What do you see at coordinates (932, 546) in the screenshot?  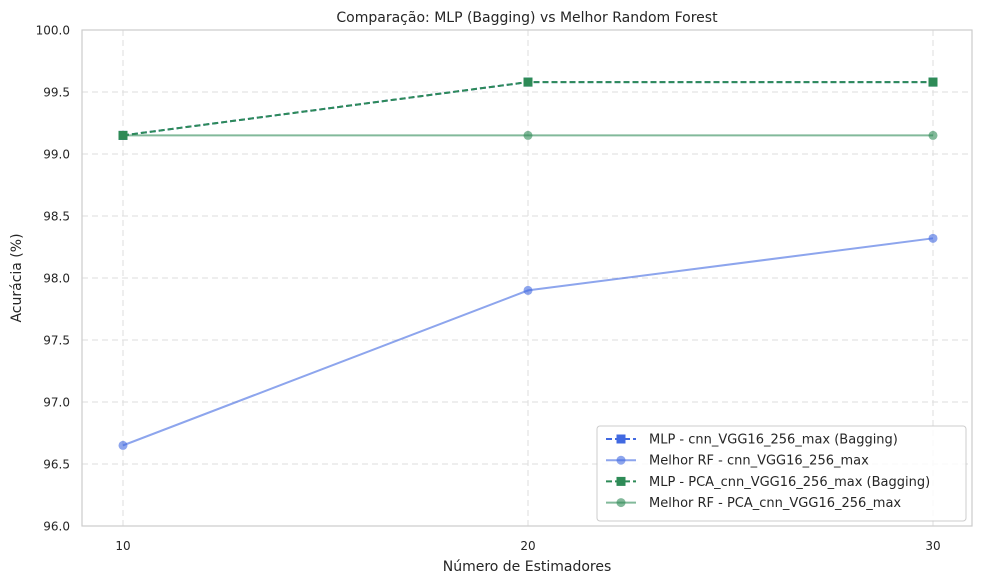 I see `x-tick-label: 30` at bounding box center [932, 546].